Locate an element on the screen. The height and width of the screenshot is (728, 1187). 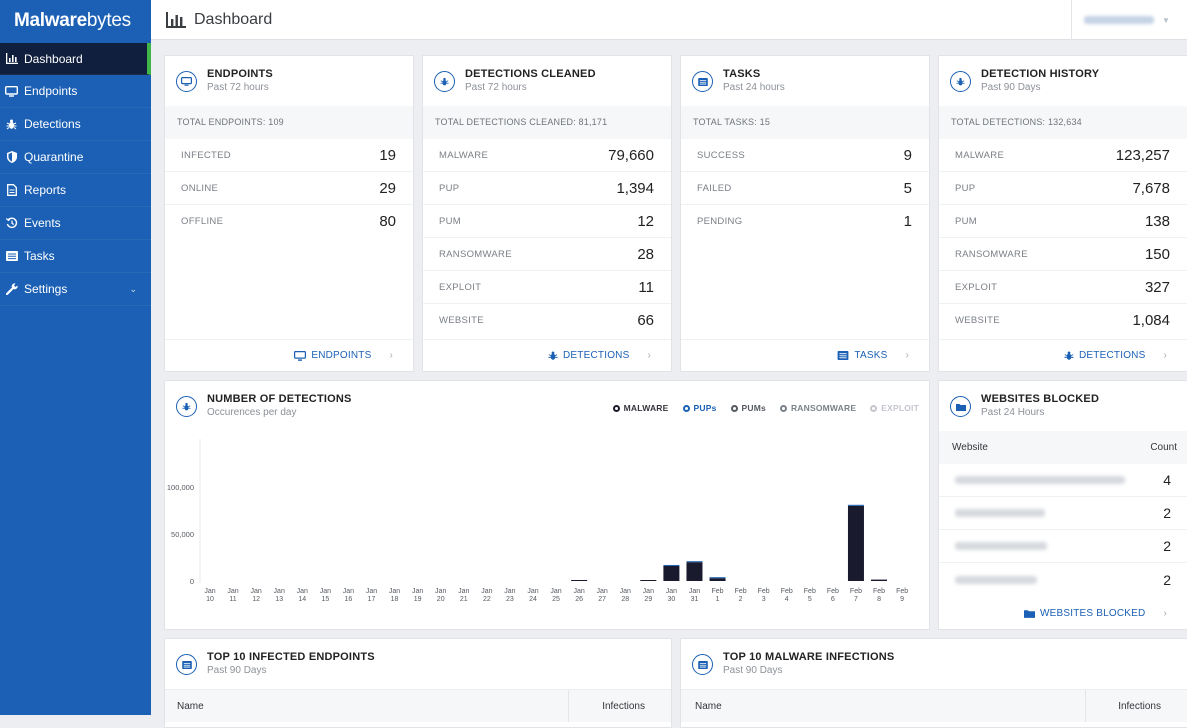
legend-item-ransomware: RANSOMWARE is located at coordinates (817, 408).